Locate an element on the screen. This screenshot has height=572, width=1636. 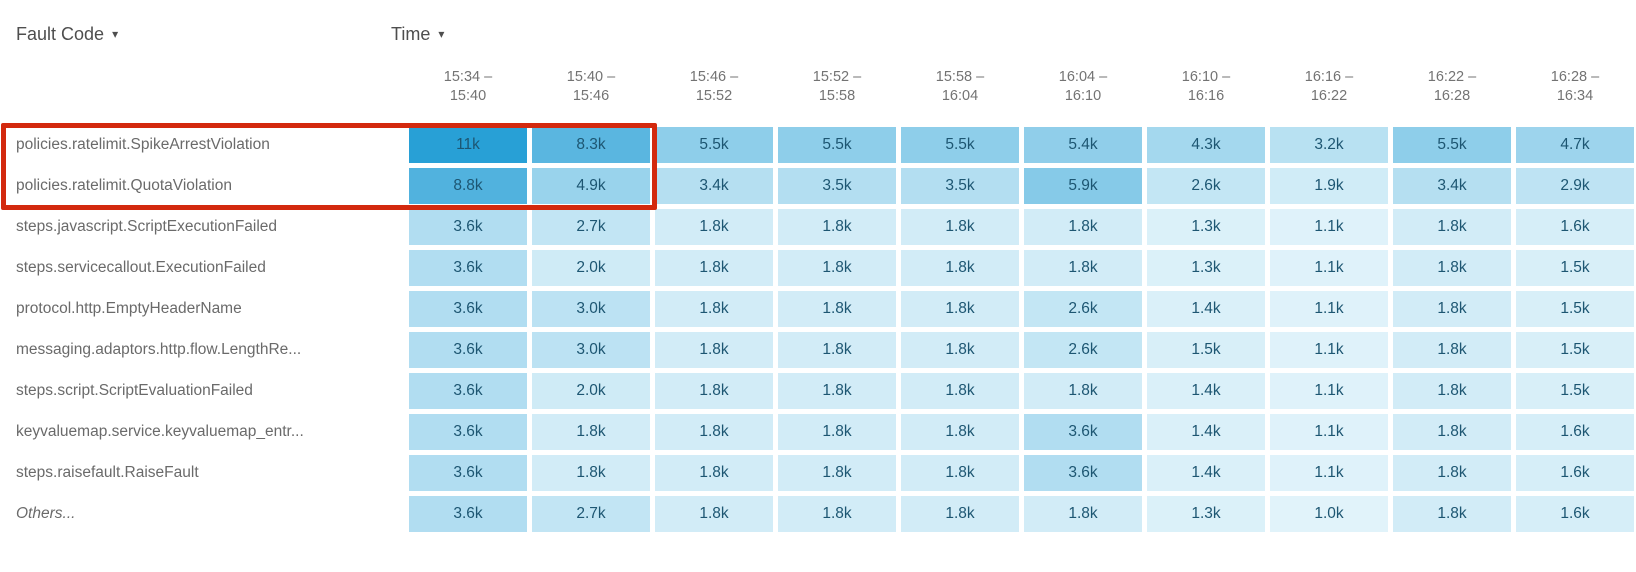
heatmap-cell: 1.9k is located at coordinates (1329, 186).